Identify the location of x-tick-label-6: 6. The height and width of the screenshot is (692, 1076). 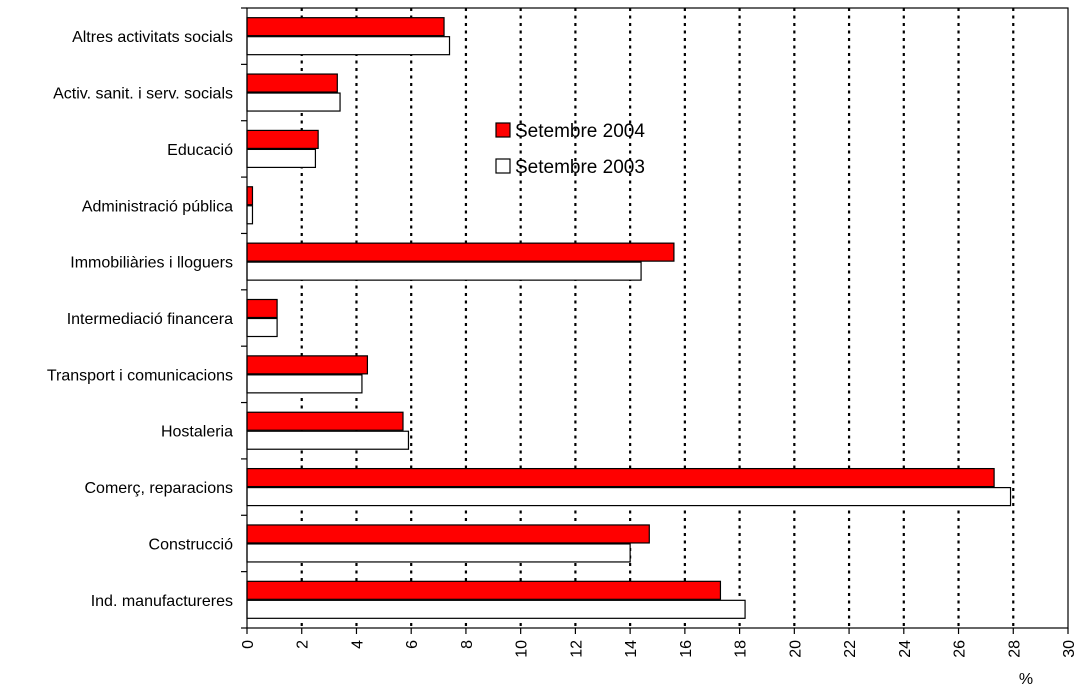
(412, 644).